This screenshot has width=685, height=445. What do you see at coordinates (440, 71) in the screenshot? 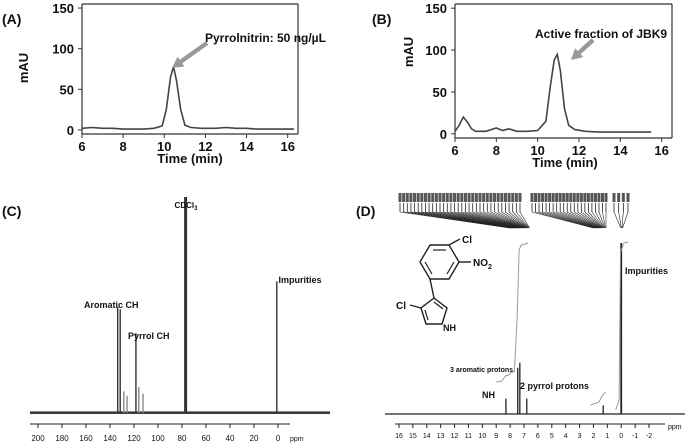
I see `panel-b-y-ticks: 0 50 100 150` at bounding box center [440, 71].